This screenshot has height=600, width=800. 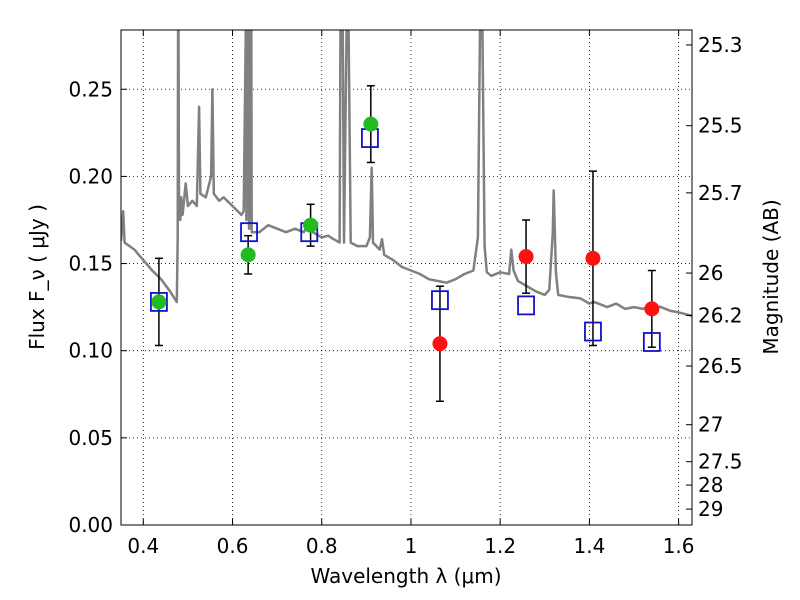 What do you see at coordinates (90, 438) in the screenshot?
I see `y-tick-label: 0.05` at bounding box center [90, 438].